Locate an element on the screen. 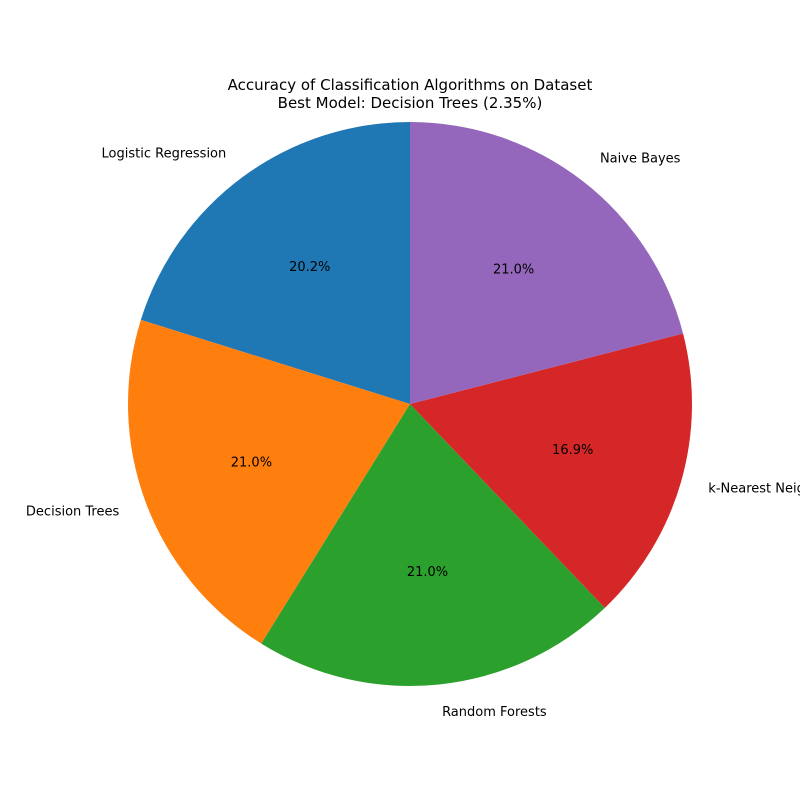 The image size is (800, 800). slice-label-k-nearest-neighbors: k-Nearest Neighbors is located at coordinates (754, 489).